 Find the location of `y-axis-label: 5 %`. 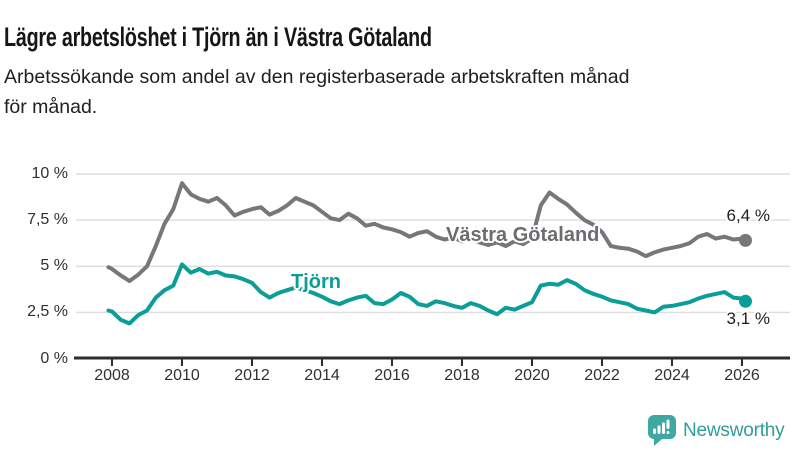

y-axis-label: 5 % is located at coordinates (54, 266).